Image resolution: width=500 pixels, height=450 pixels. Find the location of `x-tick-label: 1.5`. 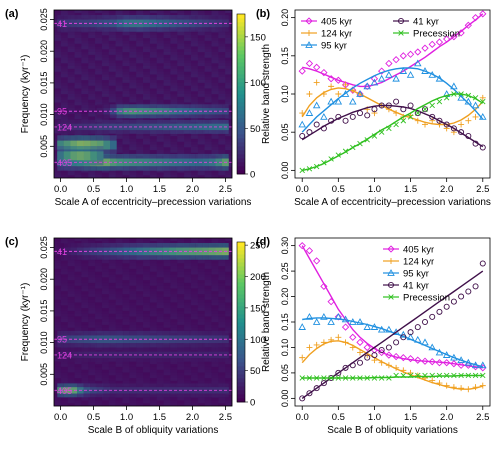

x-tick-label: 1.5 is located at coordinates (159, 189).